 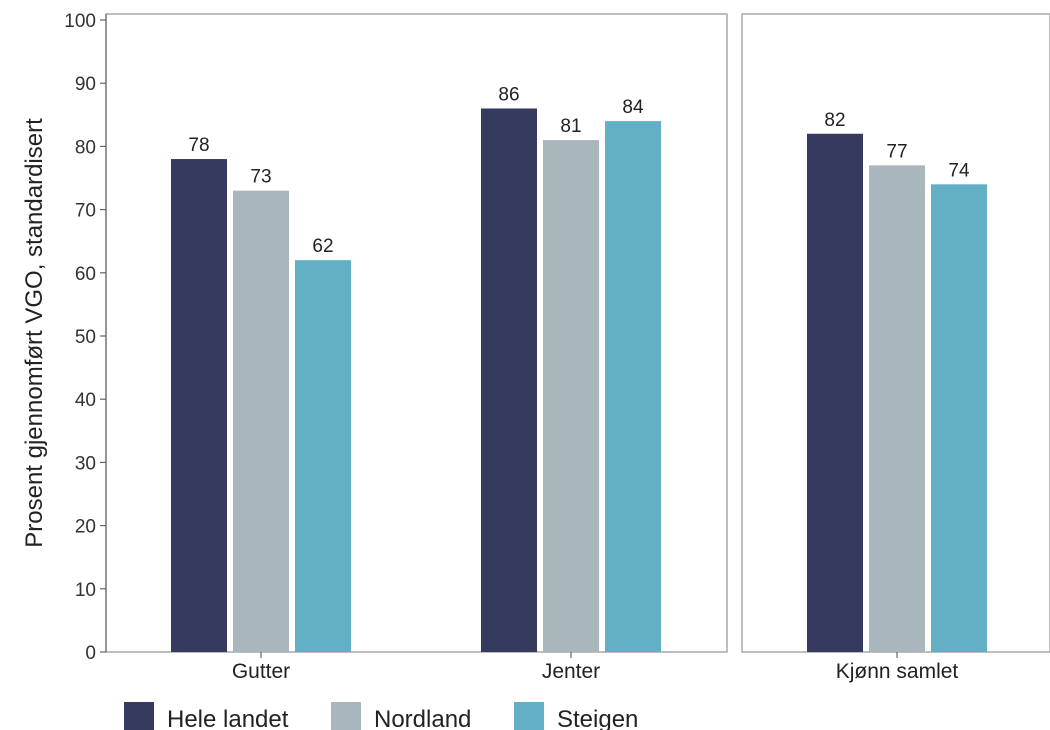 I want to click on data-label: 81, so click(x=570, y=126).